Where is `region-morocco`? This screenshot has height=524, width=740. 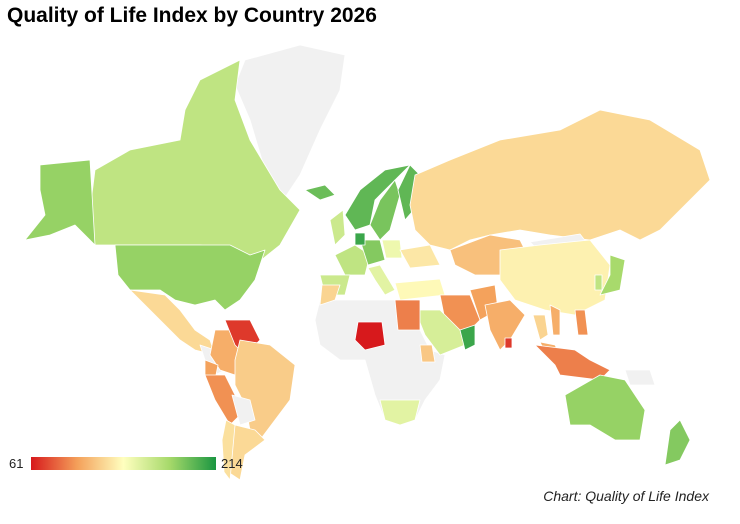
region-morocco is located at coordinates (330, 295).